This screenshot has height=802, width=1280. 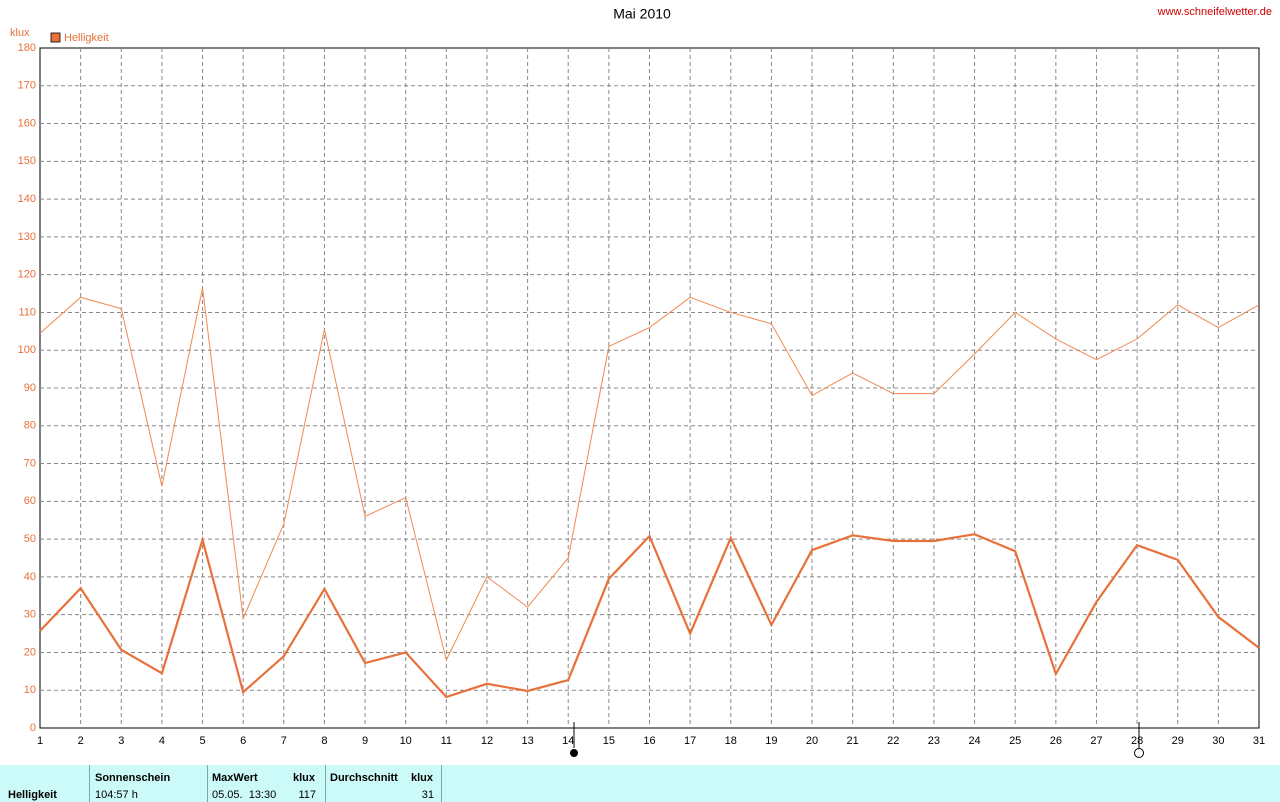 I want to click on y-tick-label: 160, so click(x=27, y=123).